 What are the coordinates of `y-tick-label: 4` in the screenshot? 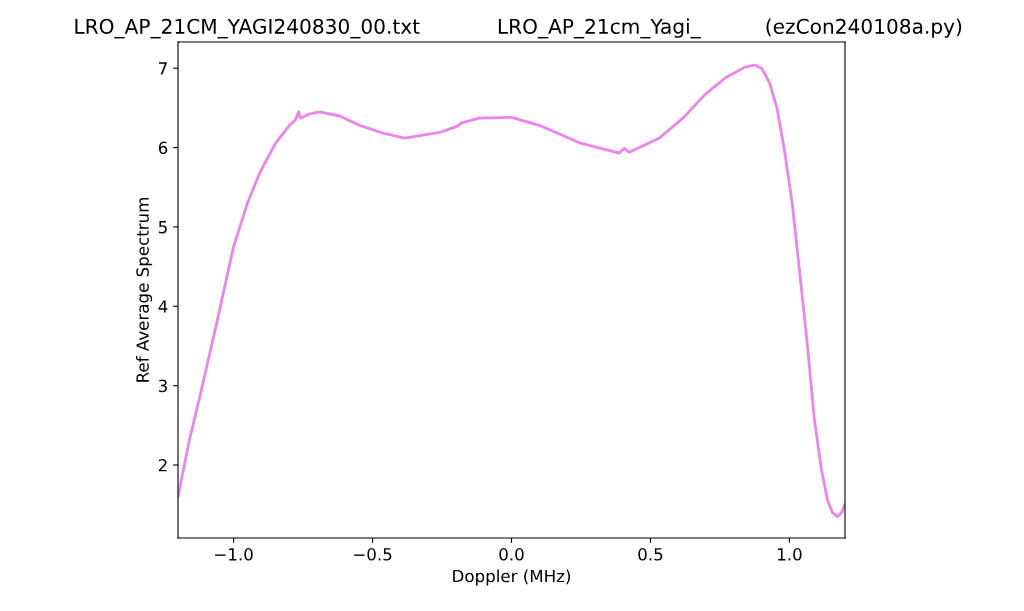 It's located at (163, 306).